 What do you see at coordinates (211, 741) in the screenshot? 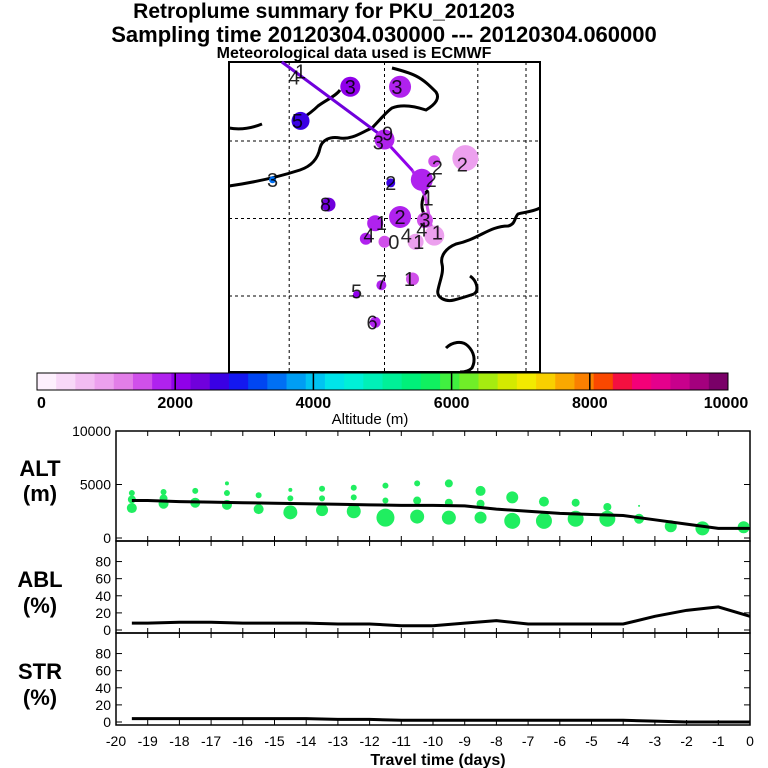
I see `x-tick-label: -17` at bounding box center [211, 741].